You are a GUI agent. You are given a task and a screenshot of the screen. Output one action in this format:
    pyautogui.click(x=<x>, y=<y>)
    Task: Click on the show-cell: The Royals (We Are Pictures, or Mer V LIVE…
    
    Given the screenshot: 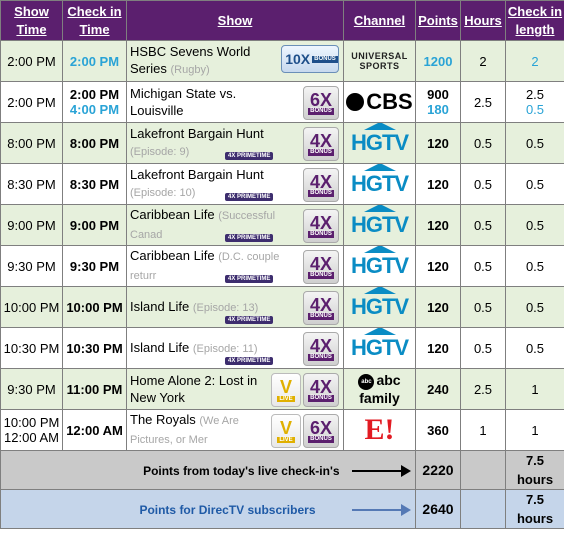 What is the action you would take?
    pyautogui.click(x=235, y=430)
    